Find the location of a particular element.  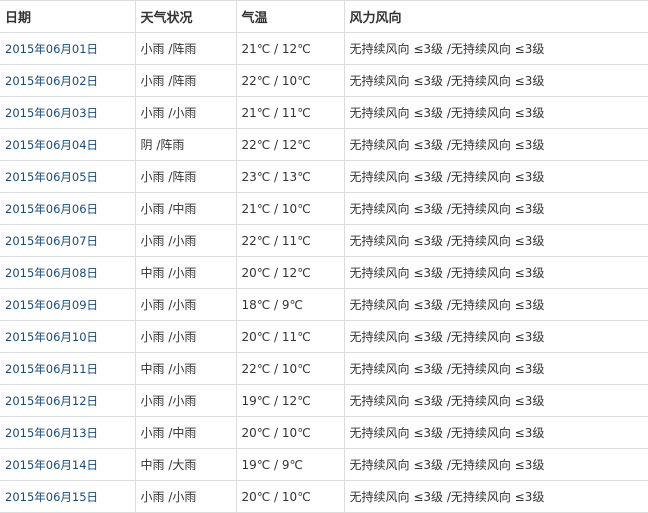

temp-cell: 21℃ / 12℃ is located at coordinates (290, 48).